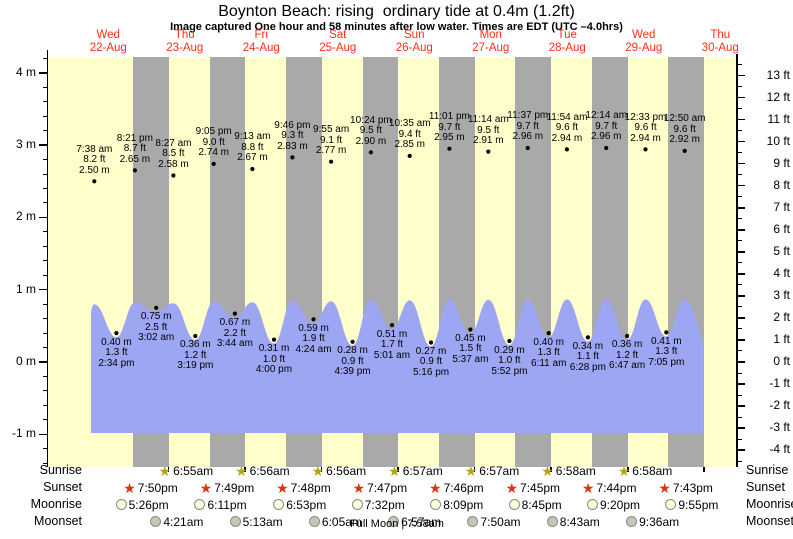 This screenshot has width=793, height=539. Describe the element at coordinates (567, 128) in the screenshot. I see `high-tide-annotation: 11:54 am 9.6 ft 2.94 m` at that location.